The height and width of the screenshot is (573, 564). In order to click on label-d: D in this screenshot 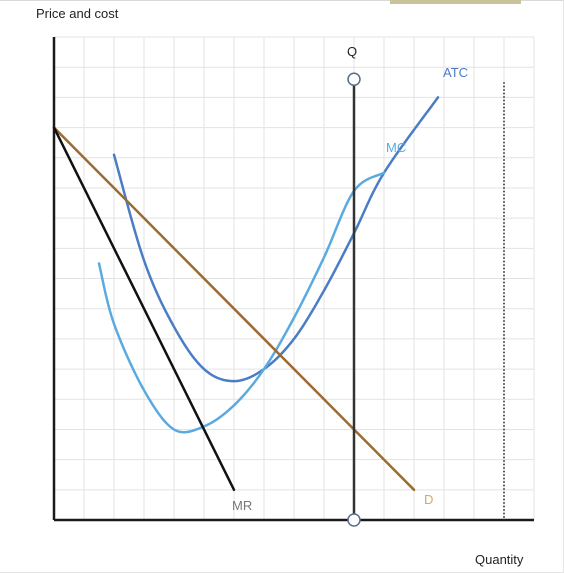, I will do `click(428, 499)`.